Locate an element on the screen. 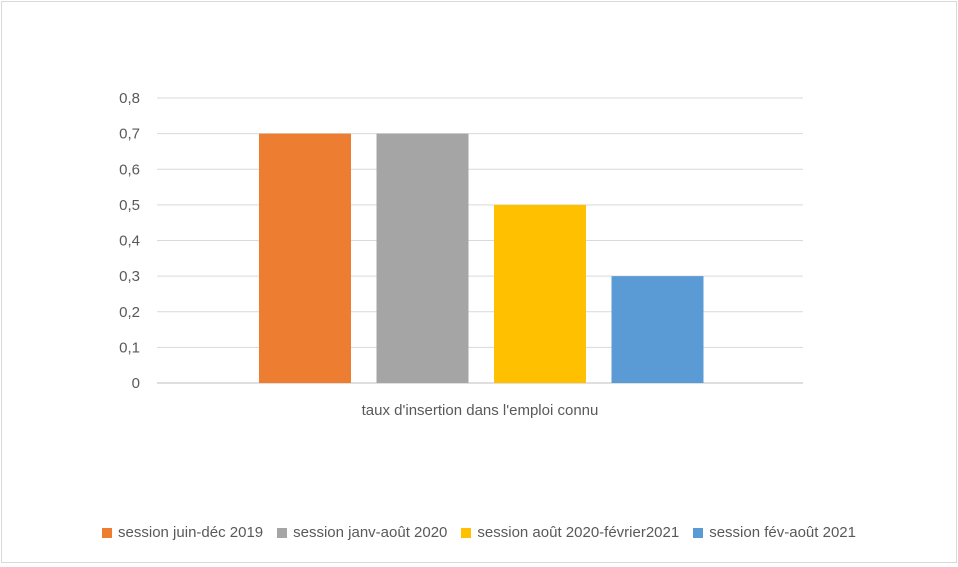 This screenshot has height=567, width=958. y-tick-label: 0 is located at coordinates (136, 383).